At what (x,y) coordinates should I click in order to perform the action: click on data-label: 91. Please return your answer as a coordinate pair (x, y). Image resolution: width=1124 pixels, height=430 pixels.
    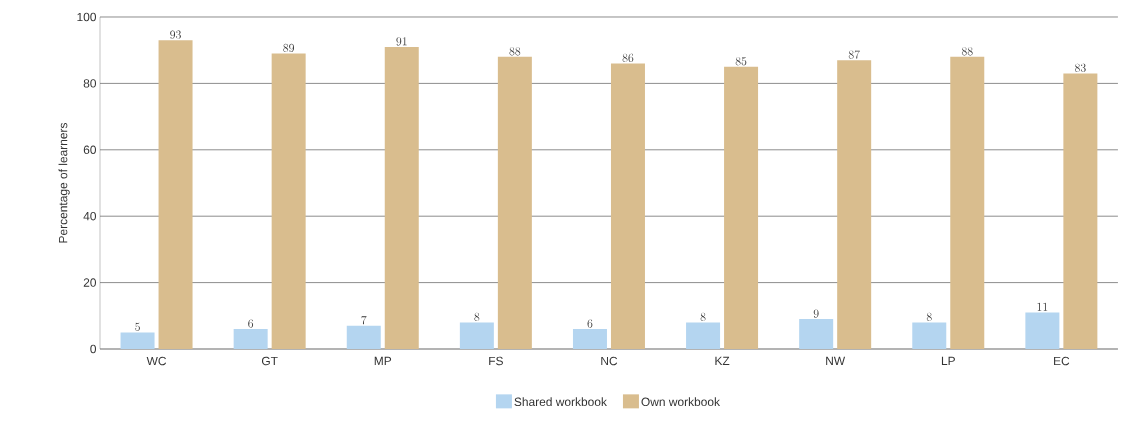
    Looking at the image, I should click on (401, 41).